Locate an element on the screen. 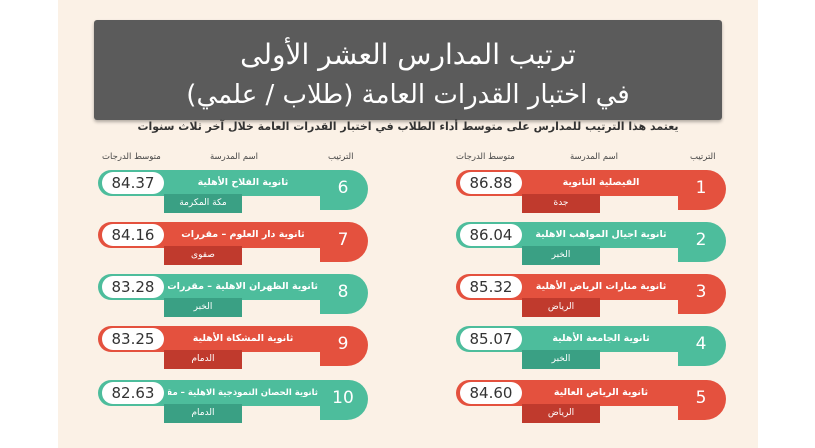 This screenshot has height=448, width=815. entry-score: 85.32 is located at coordinates (491, 287).